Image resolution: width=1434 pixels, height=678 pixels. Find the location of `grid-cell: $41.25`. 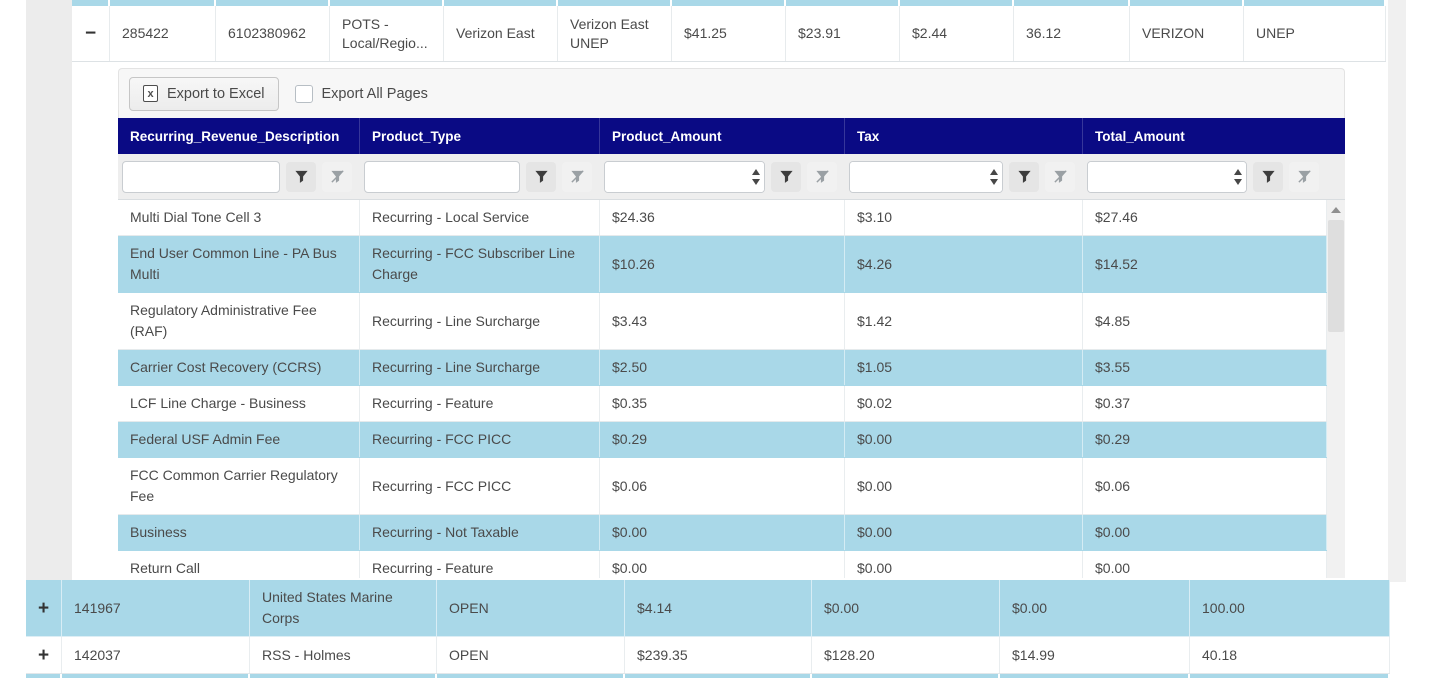

grid-cell: $41.25 is located at coordinates (729, 33).